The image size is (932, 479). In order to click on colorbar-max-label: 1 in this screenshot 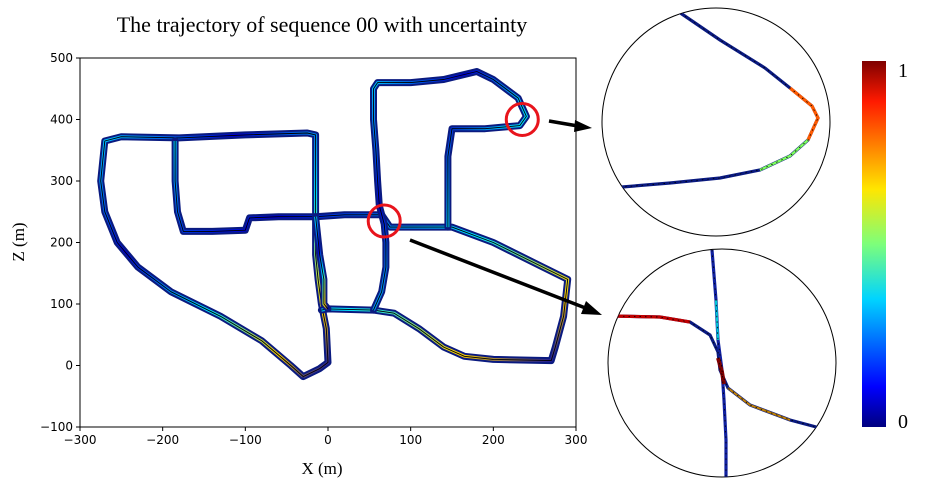, I will do `click(903, 71)`.